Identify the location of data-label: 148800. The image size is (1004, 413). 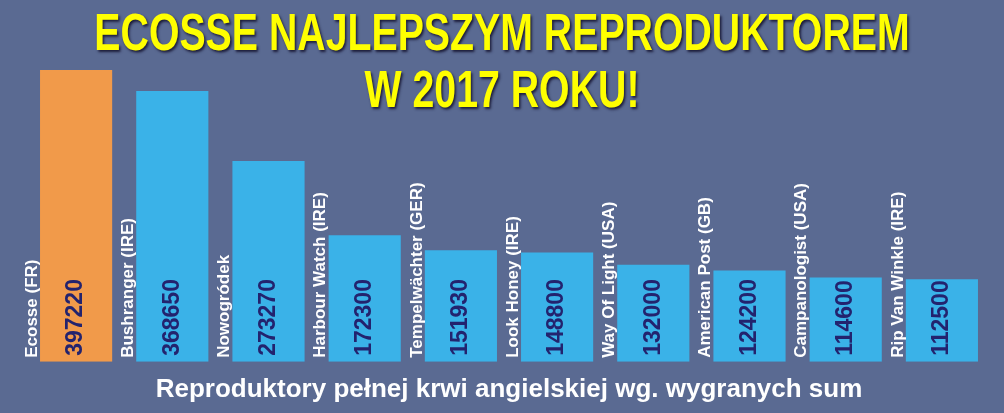
(555, 317).